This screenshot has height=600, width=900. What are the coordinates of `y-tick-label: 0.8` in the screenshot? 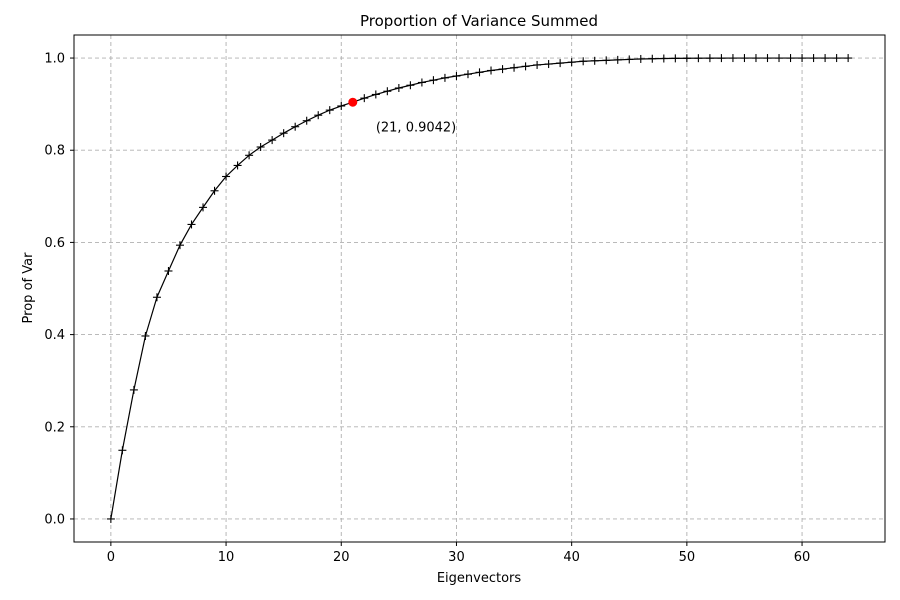 It's located at (54, 151).